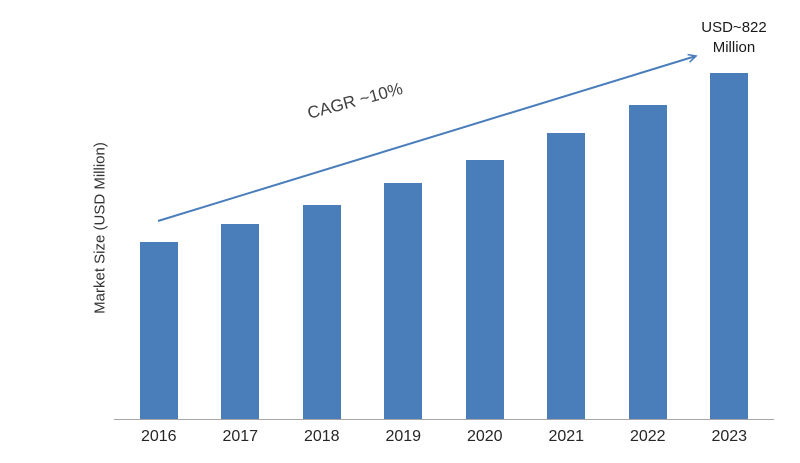 Image resolution: width=800 pixels, height=463 pixels. What do you see at coordinates (734, 48) in the screenshot?
I see `end-value-line2: Million` at bounding box center [734, 48].